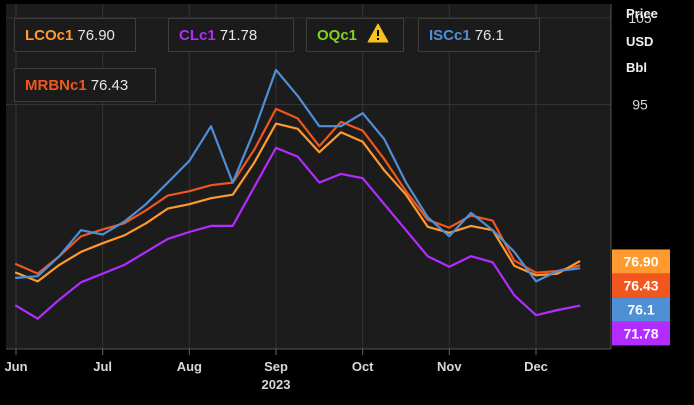 This screenshot has width=694, height=405. Describe the element at coordinates (102, 366) in the screenshot. I see `x-tick-label: Jul` at that location.